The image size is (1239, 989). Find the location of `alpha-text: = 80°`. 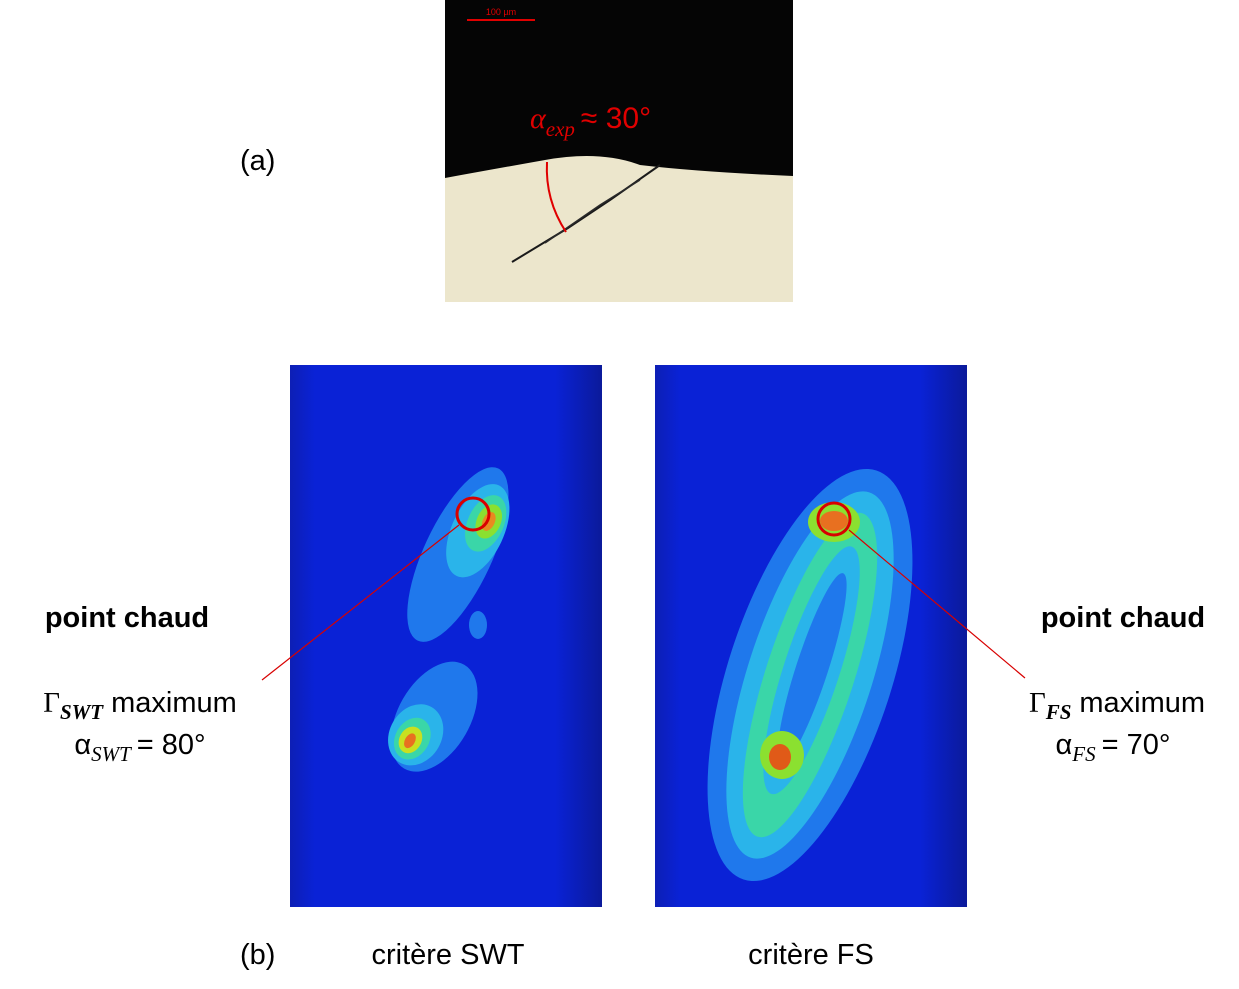

alpha-text: = 80° is located at coordinates (171, 745).